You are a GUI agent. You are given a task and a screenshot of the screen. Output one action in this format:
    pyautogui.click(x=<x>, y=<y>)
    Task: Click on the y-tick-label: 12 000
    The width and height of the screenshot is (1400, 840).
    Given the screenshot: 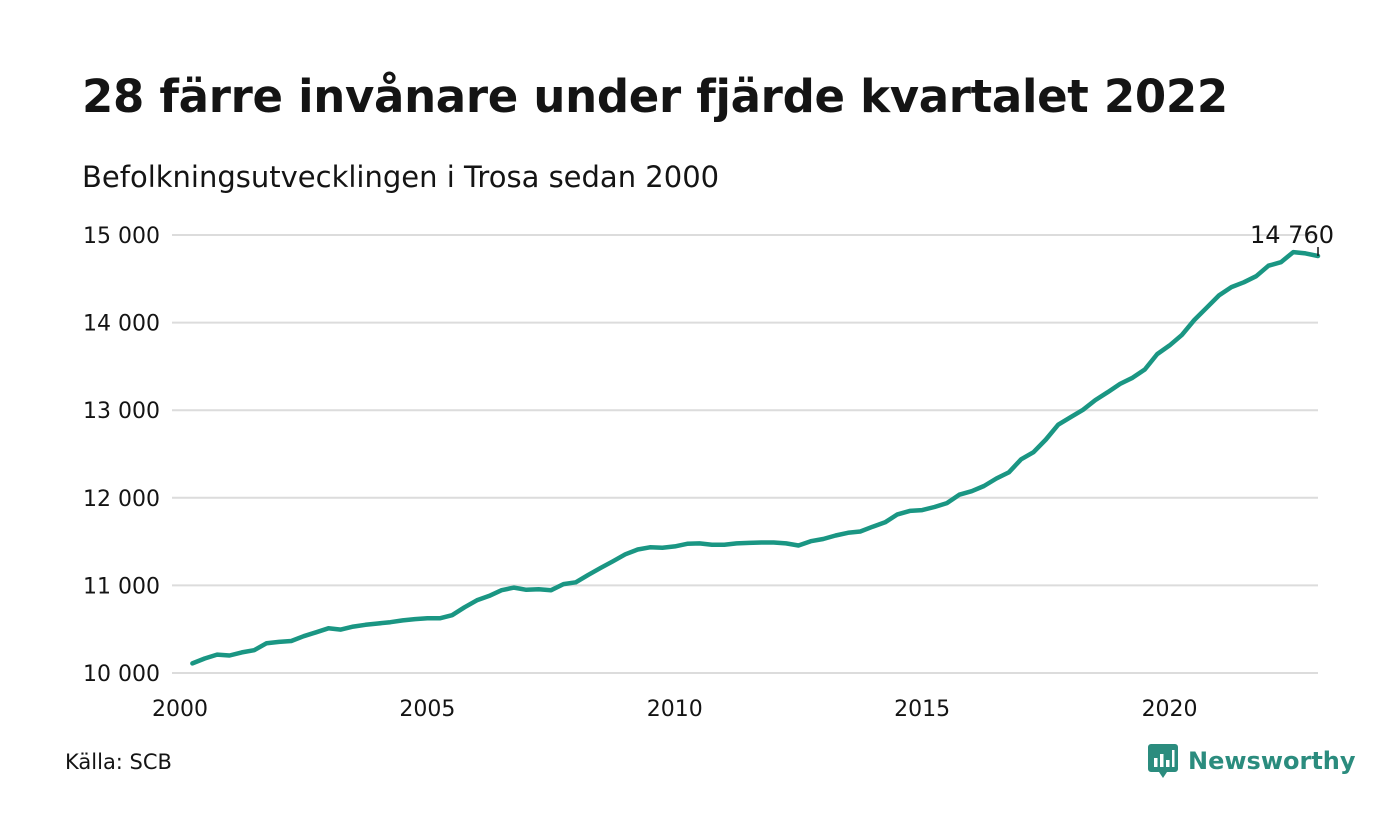 What is the action you would take?
    pyautogui.click(x=121, y=499)
    